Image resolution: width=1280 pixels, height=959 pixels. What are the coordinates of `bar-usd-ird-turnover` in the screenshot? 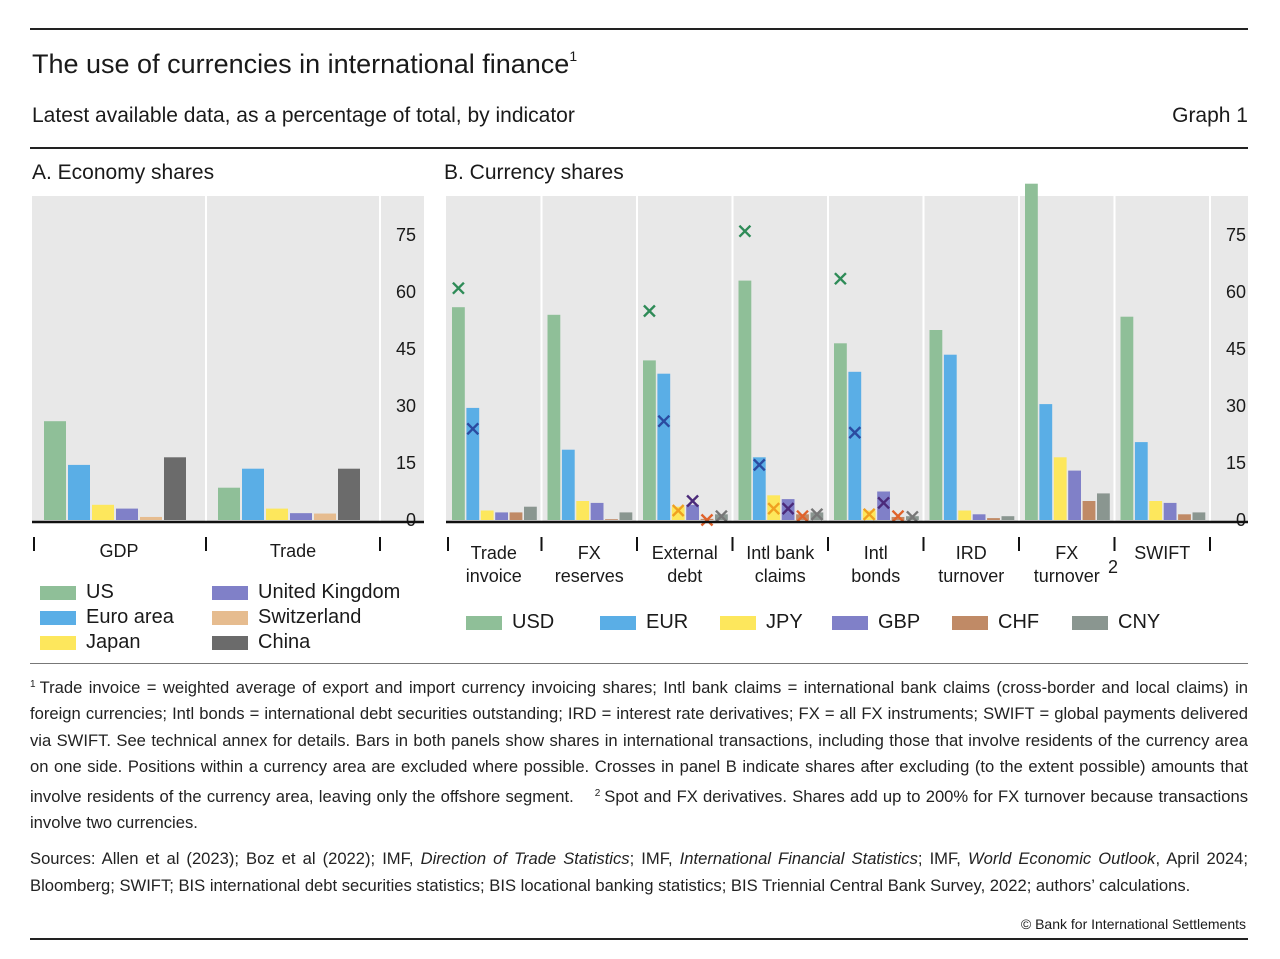 It's located at (936, 425).